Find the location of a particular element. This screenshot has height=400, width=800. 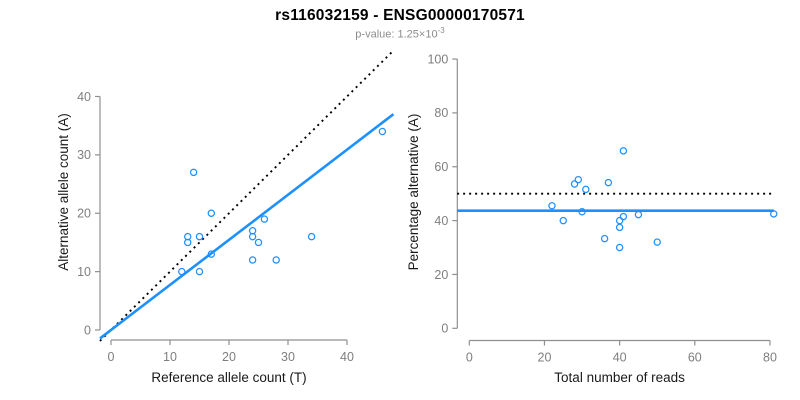

y-tick-label: 60 is located at coordinates (441, 167).